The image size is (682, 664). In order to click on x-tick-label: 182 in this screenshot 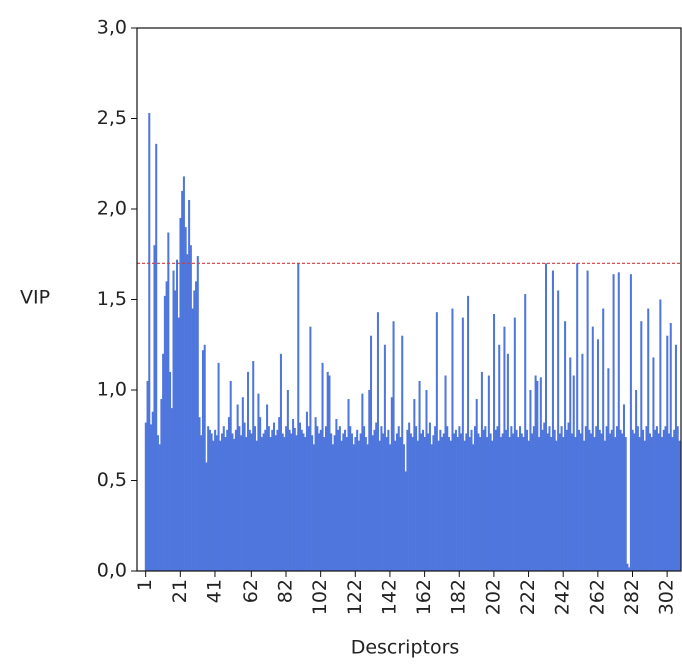, I will do `click(459, 597)`.